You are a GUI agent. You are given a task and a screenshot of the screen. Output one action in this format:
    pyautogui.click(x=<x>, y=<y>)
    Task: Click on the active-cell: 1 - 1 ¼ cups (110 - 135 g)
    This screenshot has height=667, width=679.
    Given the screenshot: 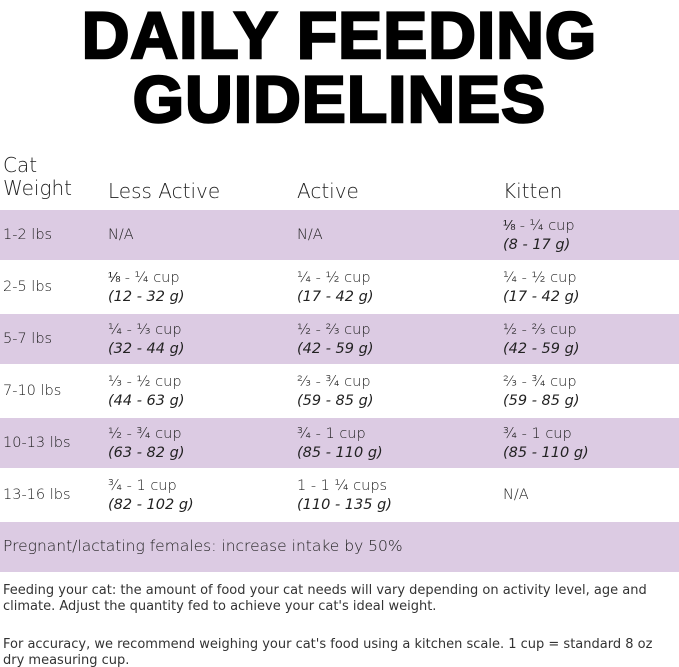 What is the action you would take?
    pyautogui.click(x=344, y=496)
    